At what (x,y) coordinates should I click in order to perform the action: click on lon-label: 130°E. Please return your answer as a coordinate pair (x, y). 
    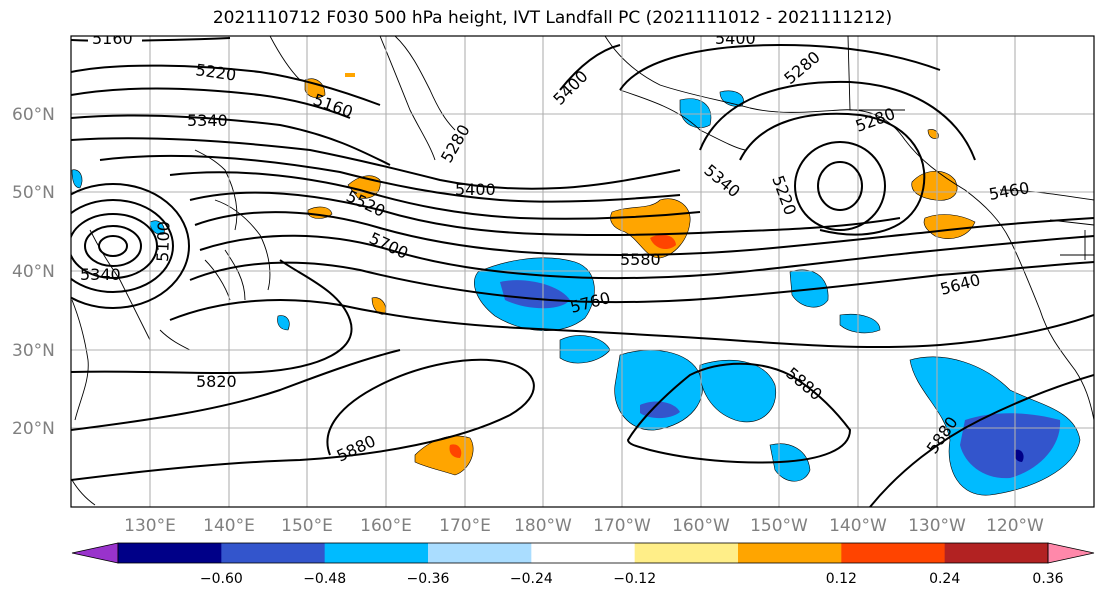
    Looking at the image, I should click on (150, 526).